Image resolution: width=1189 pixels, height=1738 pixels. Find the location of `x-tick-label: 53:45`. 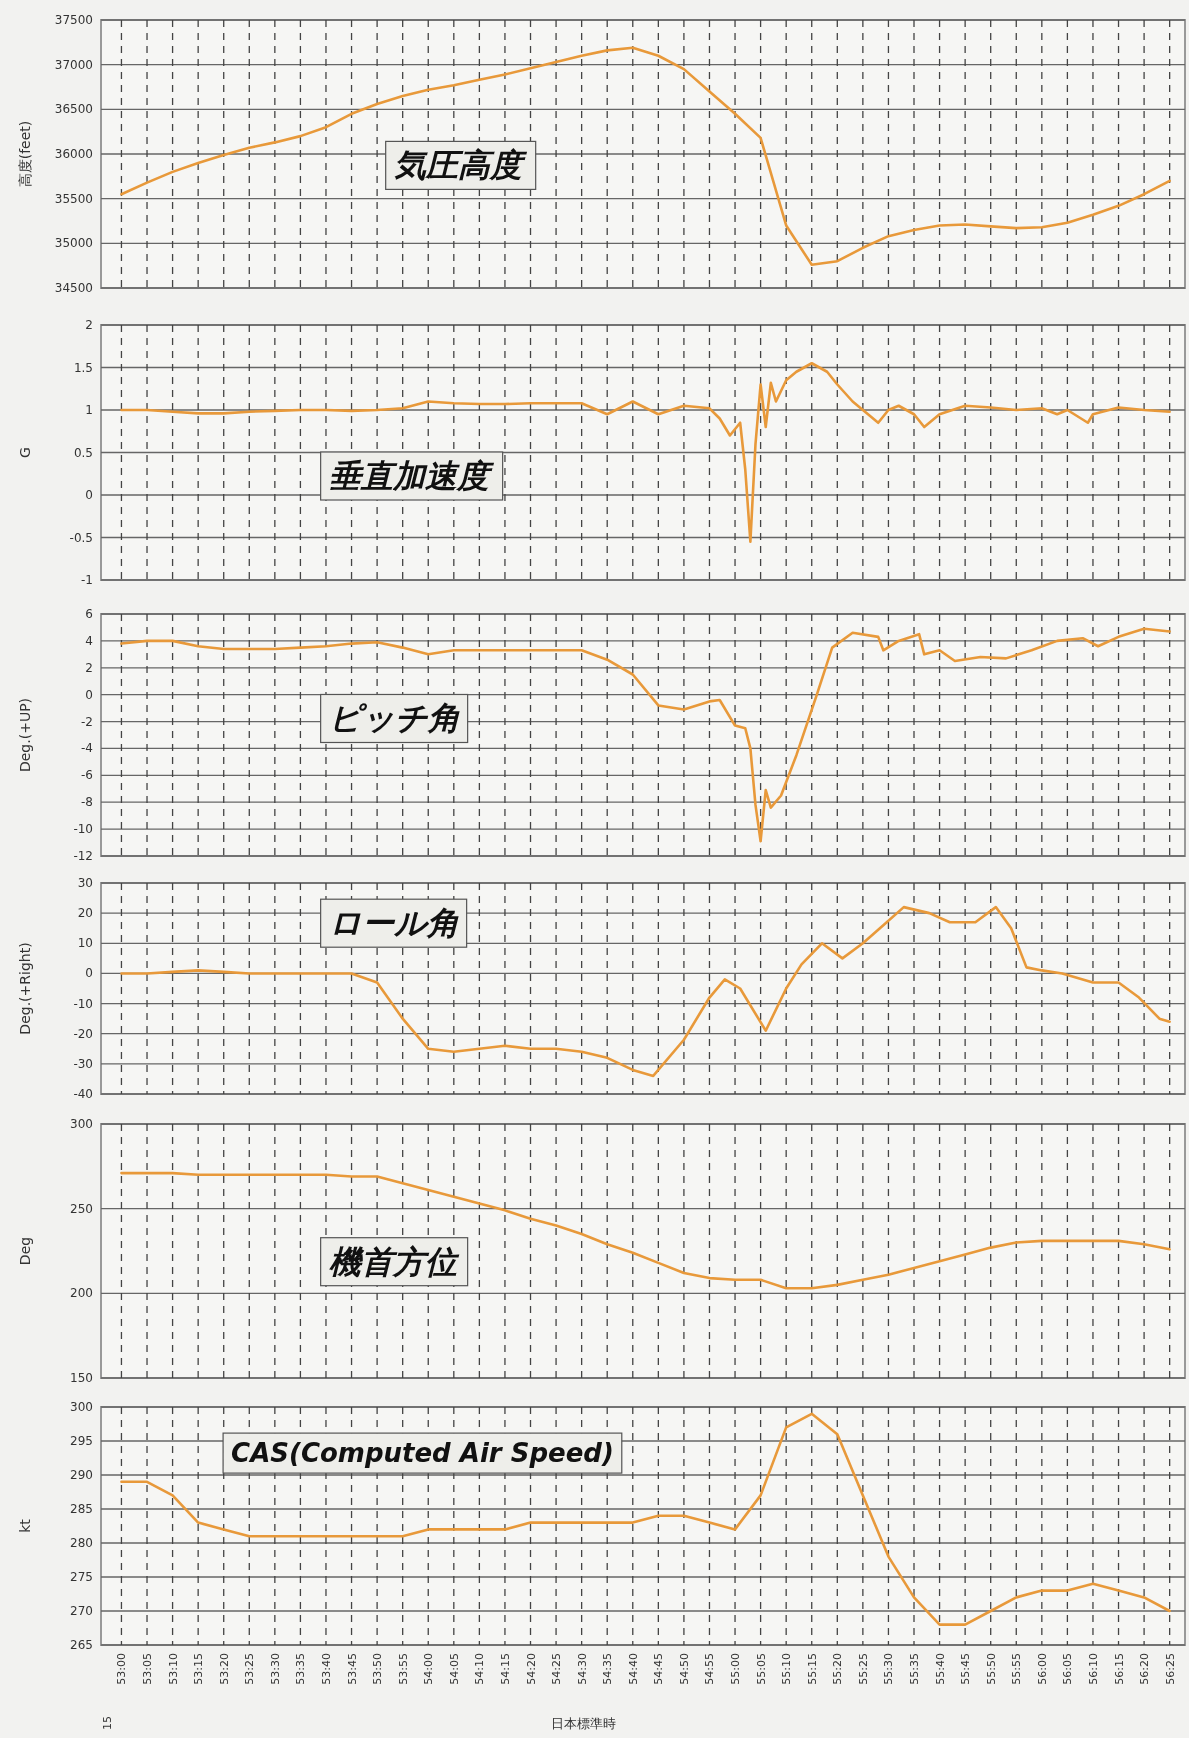

x-tick-label: 53:45 is located at coordinates (352, 1669).